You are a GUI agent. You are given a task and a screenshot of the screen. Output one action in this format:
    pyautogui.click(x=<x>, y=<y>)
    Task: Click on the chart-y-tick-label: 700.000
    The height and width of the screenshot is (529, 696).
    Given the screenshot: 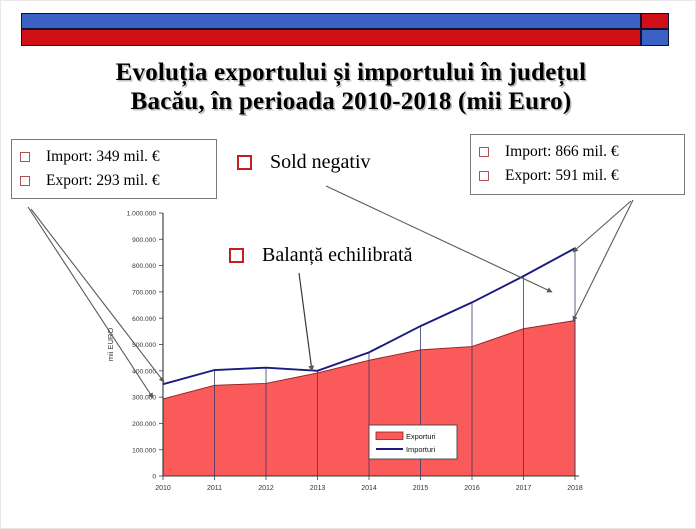 What is the action you would take?
    pyautogui.click(x=144, y=293)
    